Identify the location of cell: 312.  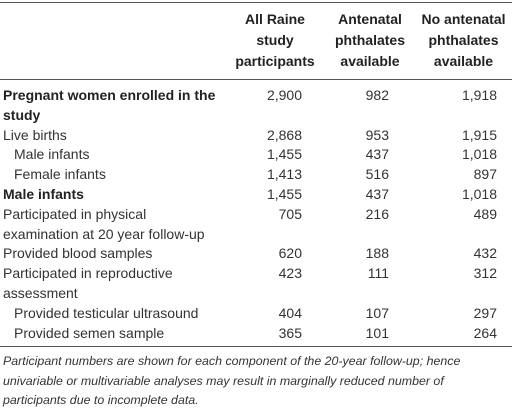
(485, 273).